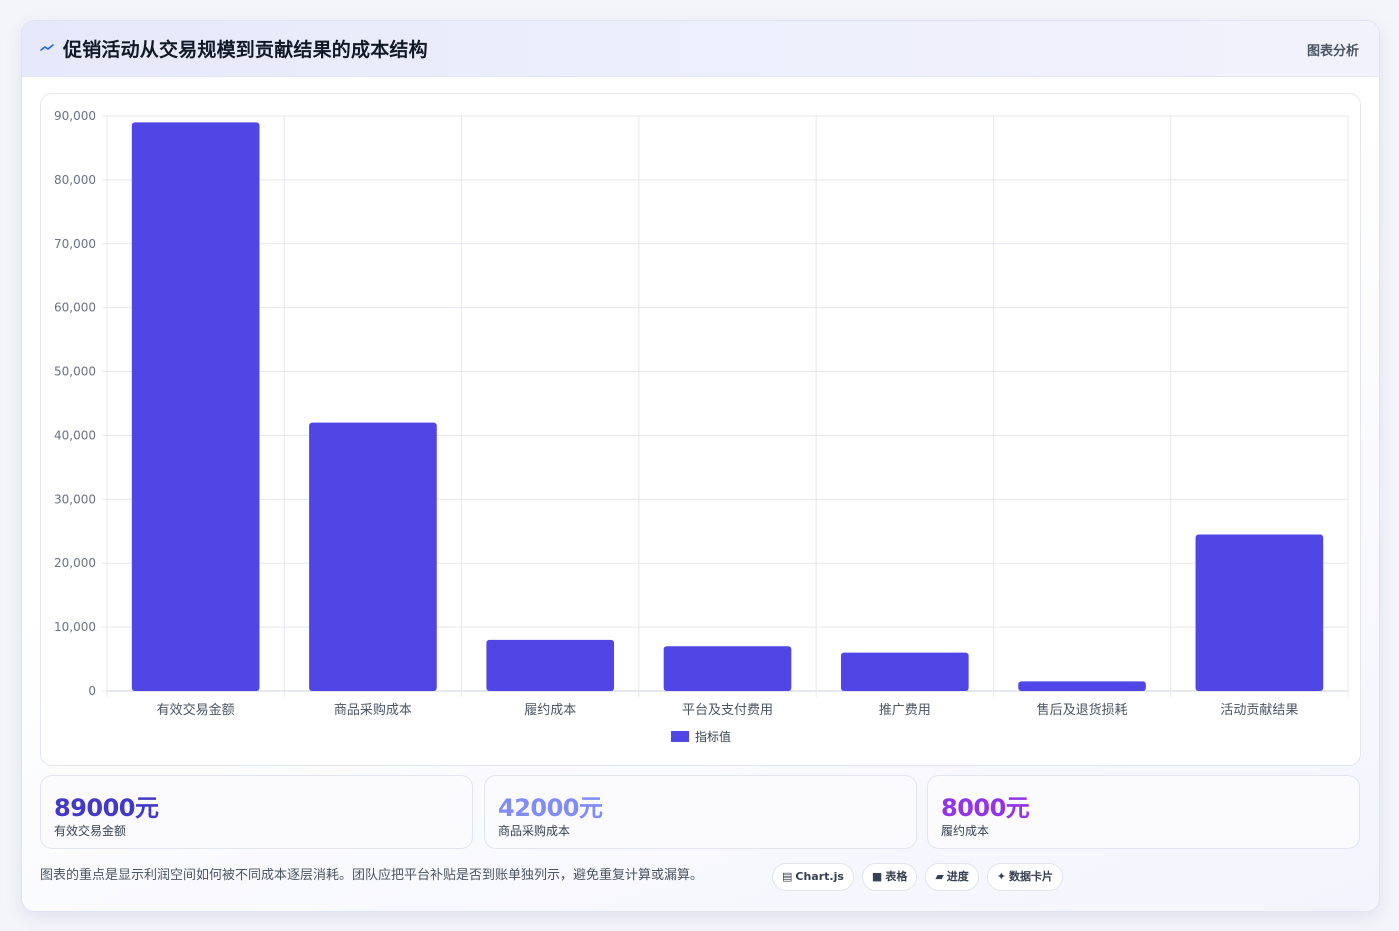 This screenshot has width=1399, height=931. Describe the element at coordinates (1031, 876) in the screenshot. I see `chip-label: 数据卡片` at that location.